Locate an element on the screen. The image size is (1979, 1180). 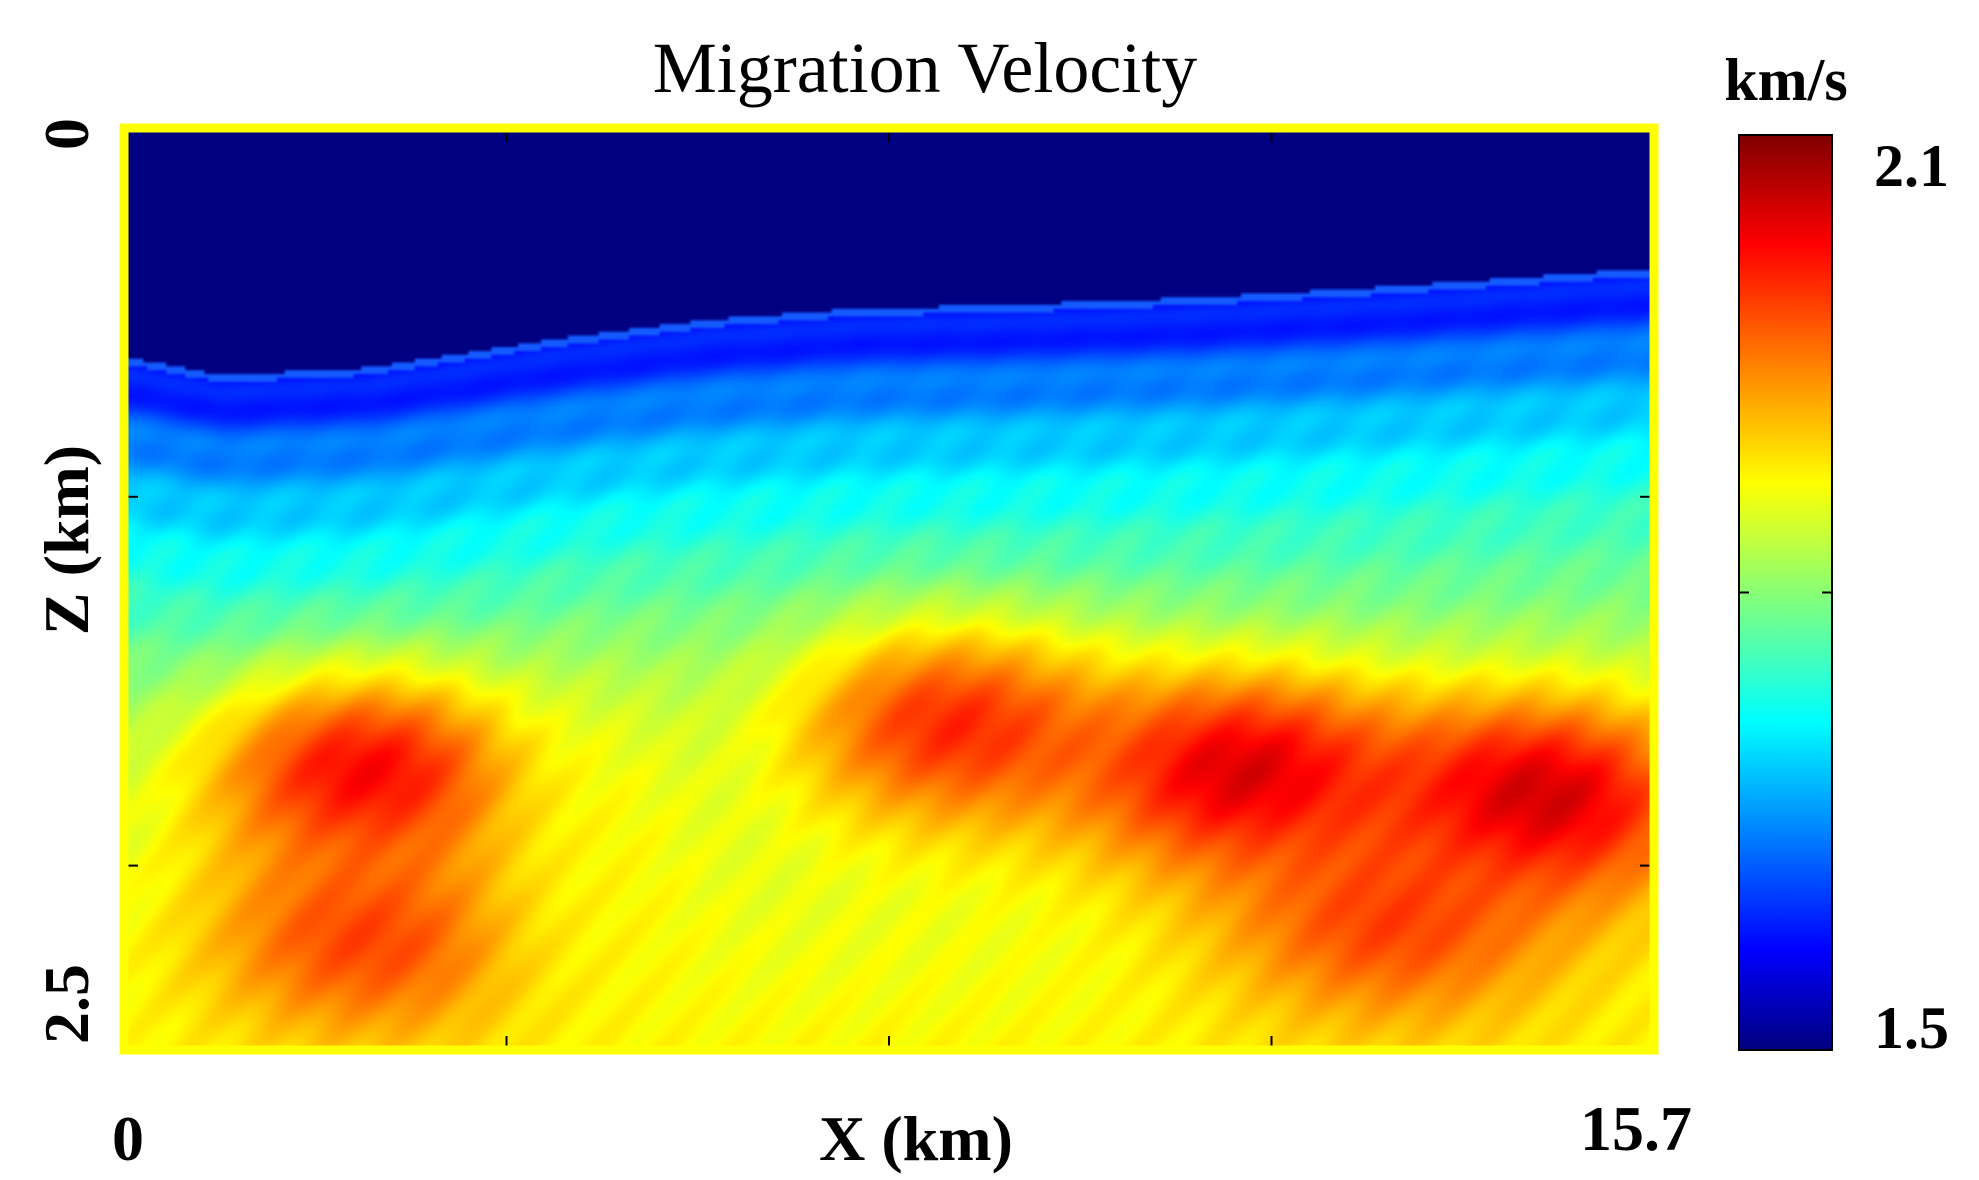
y-axis-label: Z (km) is located at coordinates (66, 540).